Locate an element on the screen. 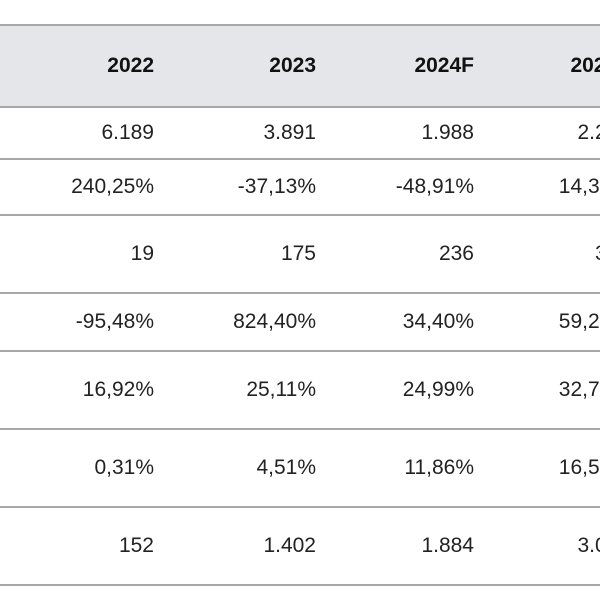 Image resolution: width=600 pixels, height=600 pixels. table-cell: 1.884 is located at coordinates (447, 545).